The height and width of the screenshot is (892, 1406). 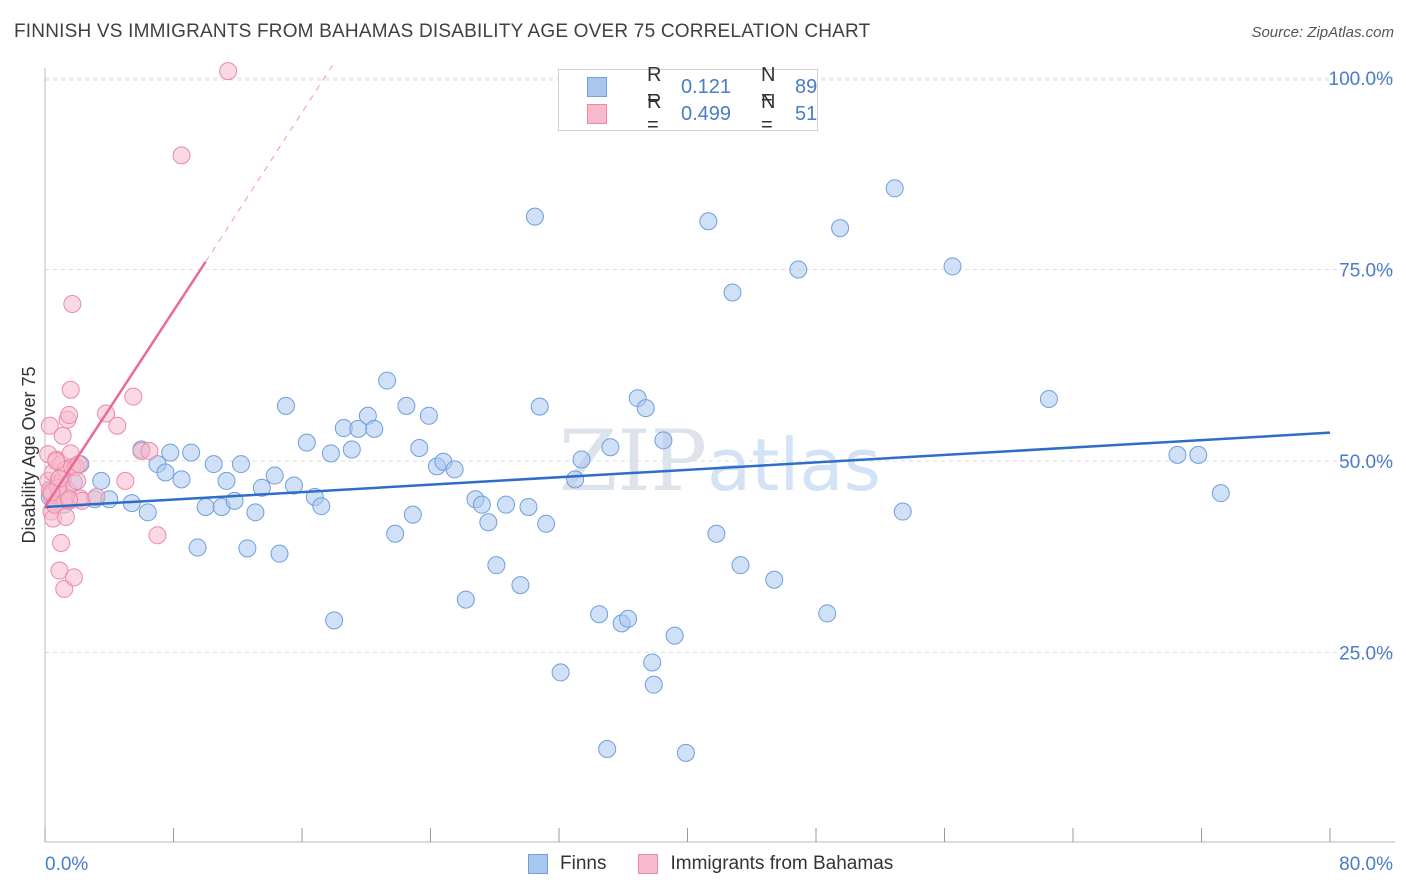 What do you see at coordinates (794, 465) in the screenshot?
I see `watermark-atlas: atlas` at bounding box center [794, 465].